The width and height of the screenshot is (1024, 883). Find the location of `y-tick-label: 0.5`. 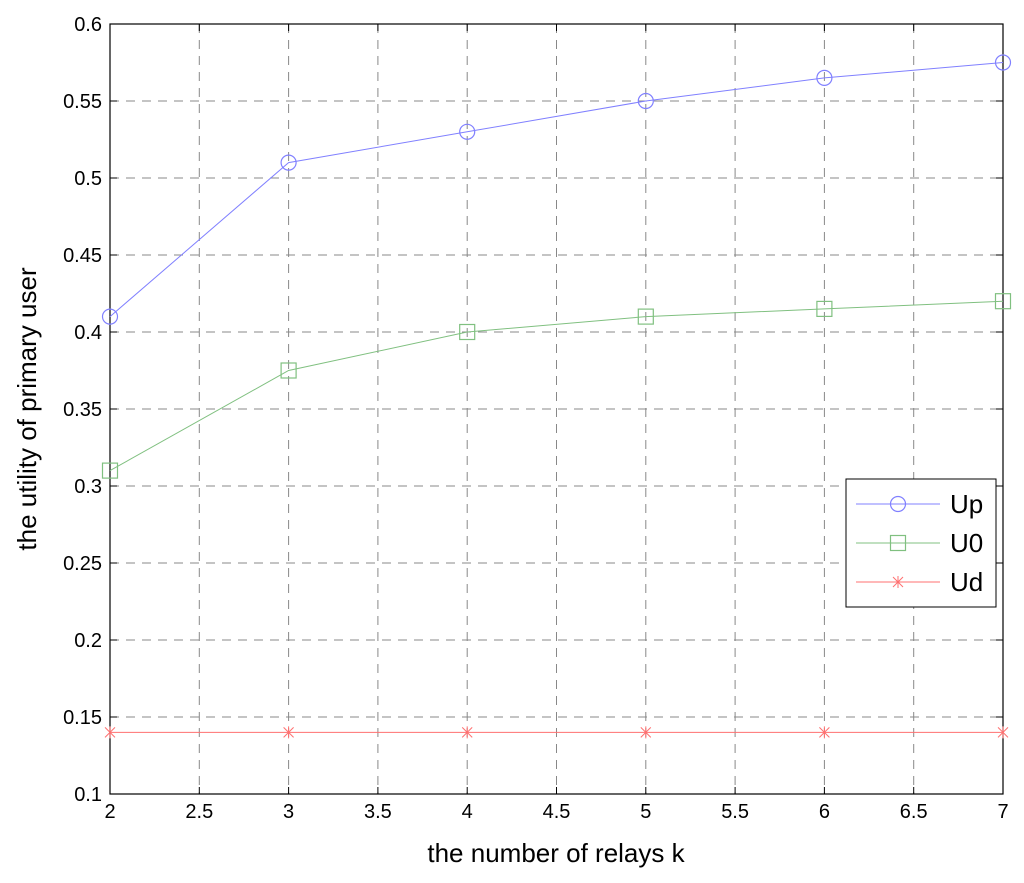

y-tick-label: 0.5 is located at coordinates (88, 179).